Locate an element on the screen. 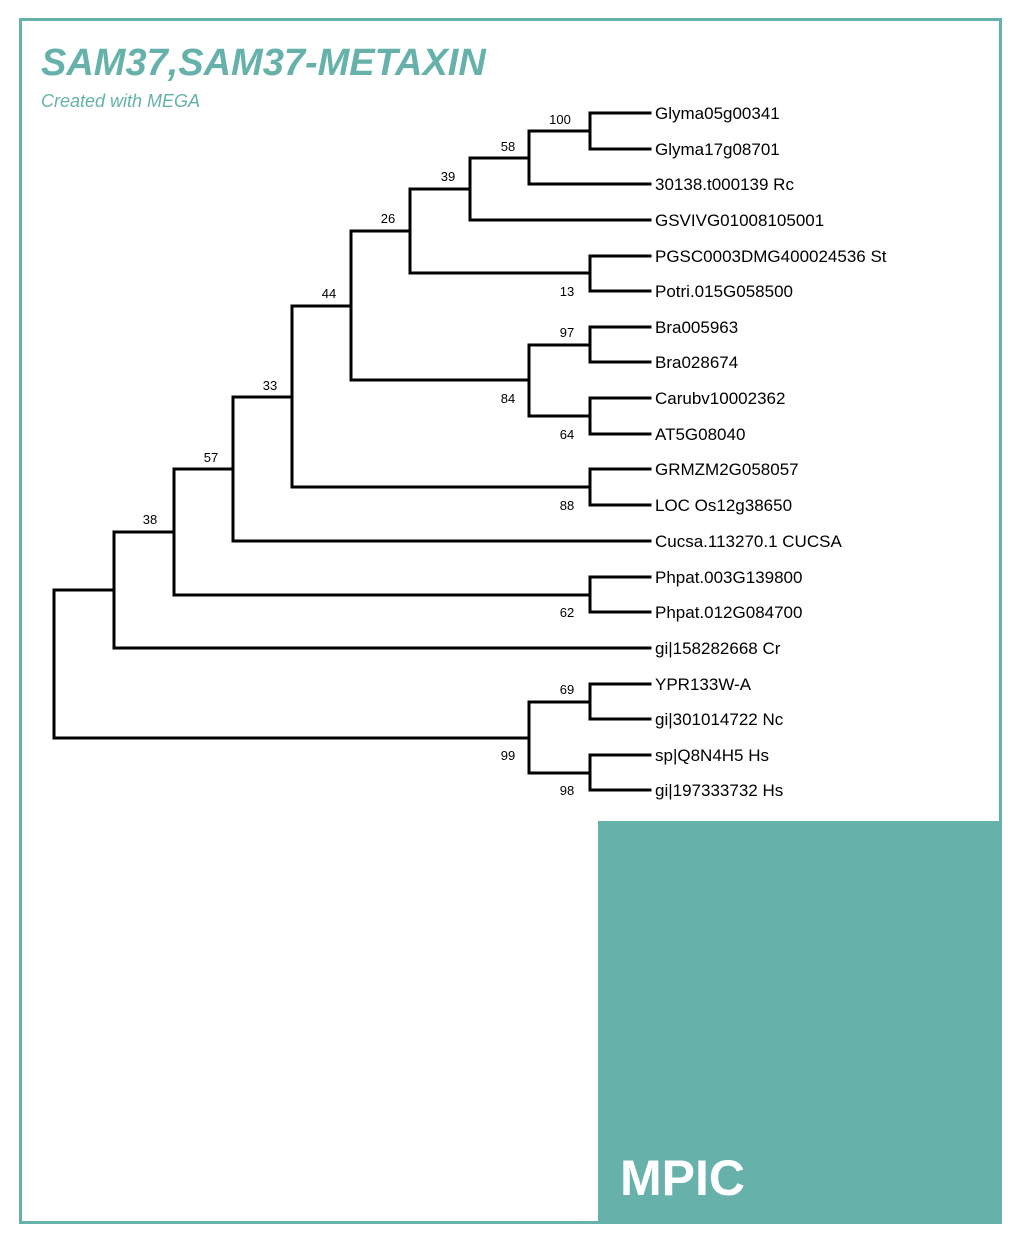 Image resolution: width=1019 pixels, height=1241 pixels. support-value: 97 is located at coordinates (567, 332).